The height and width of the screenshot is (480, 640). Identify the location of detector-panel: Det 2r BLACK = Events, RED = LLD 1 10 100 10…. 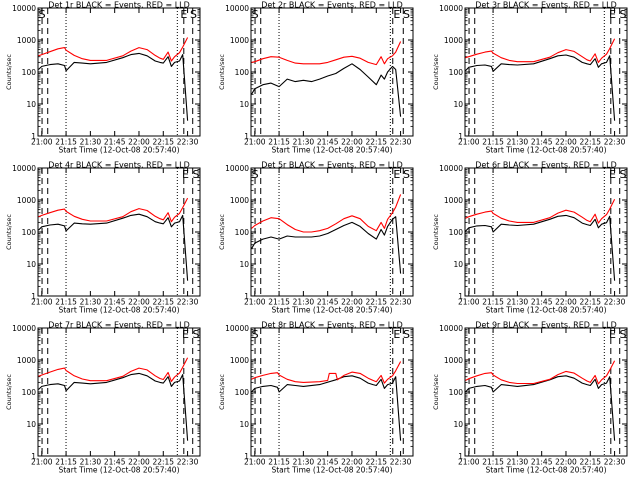
(316, 78).